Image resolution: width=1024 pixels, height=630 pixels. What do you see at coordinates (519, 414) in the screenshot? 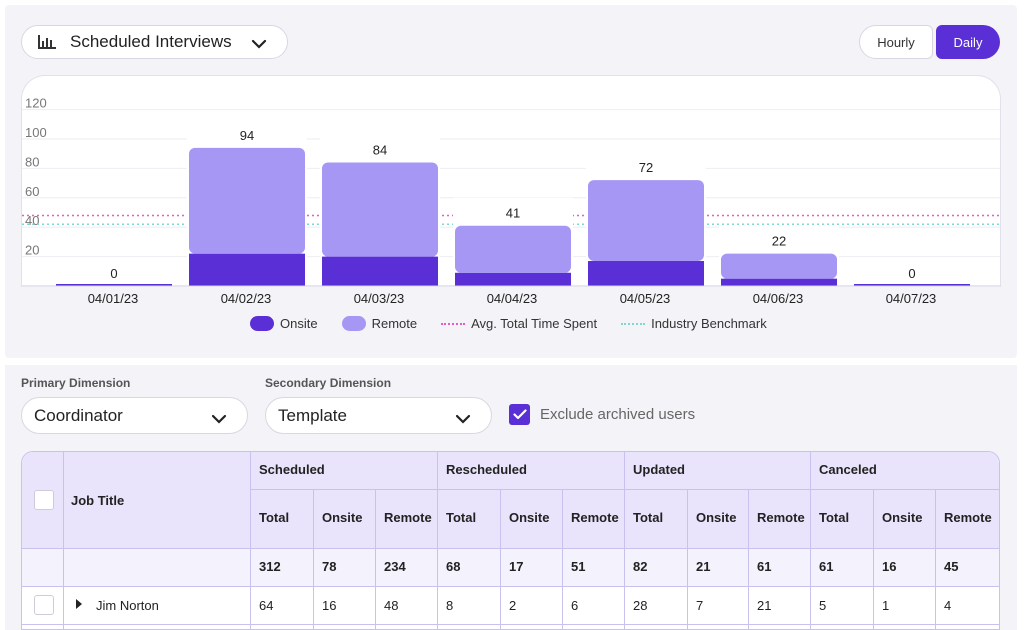
I see `checkmark-icon` at bounding box center [519, 414].